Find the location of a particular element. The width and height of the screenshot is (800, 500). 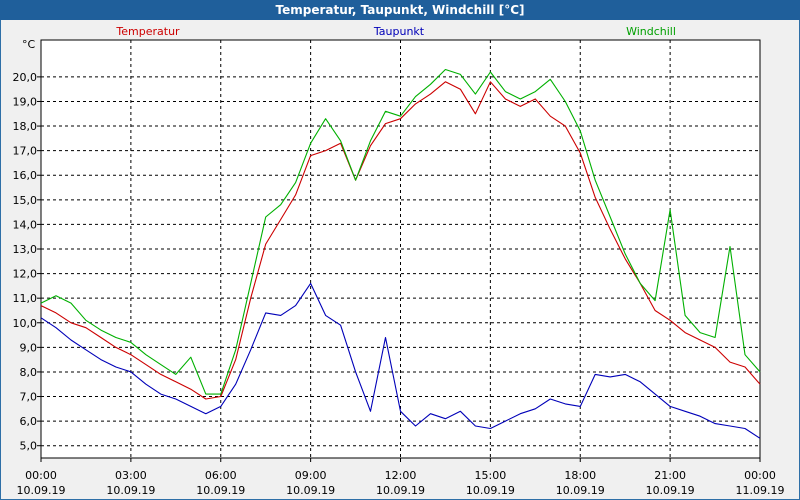

y-unit-label: °C is located at coordinates (29, 44).